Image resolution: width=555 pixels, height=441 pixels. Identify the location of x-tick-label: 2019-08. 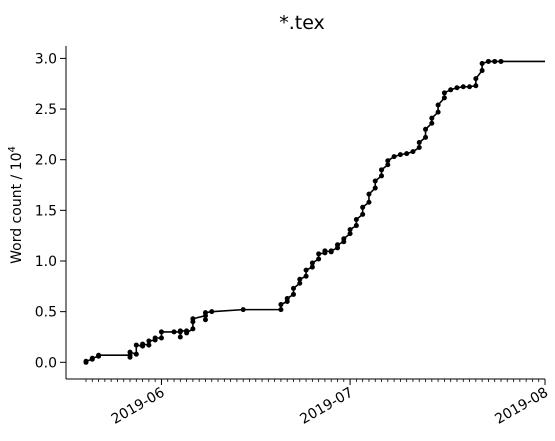
(521, 406).